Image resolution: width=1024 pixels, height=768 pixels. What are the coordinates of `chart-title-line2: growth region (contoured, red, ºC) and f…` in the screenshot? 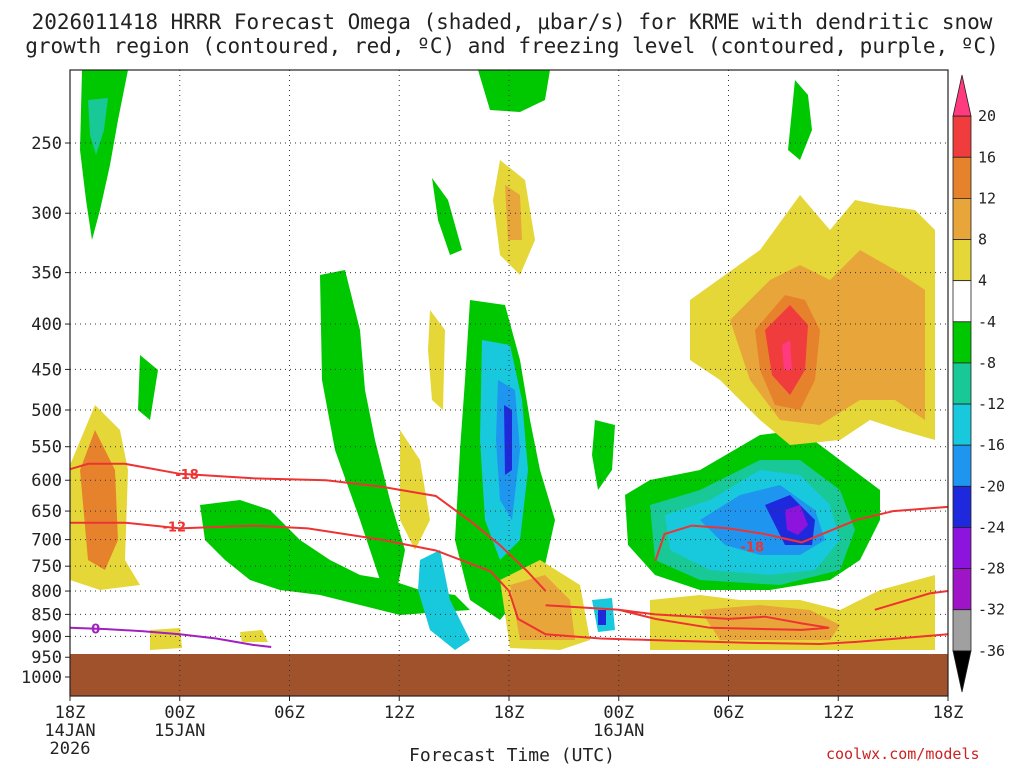 It's located at (512, 46).